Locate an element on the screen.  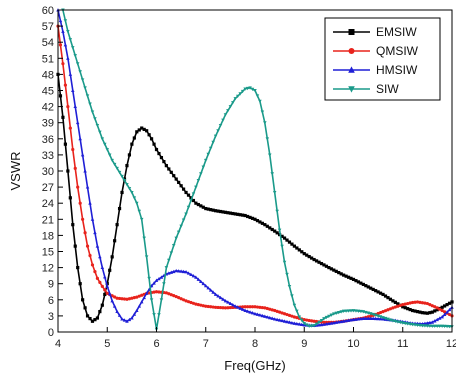
y-tick-label: 9 is located at coordinates (51, 285).